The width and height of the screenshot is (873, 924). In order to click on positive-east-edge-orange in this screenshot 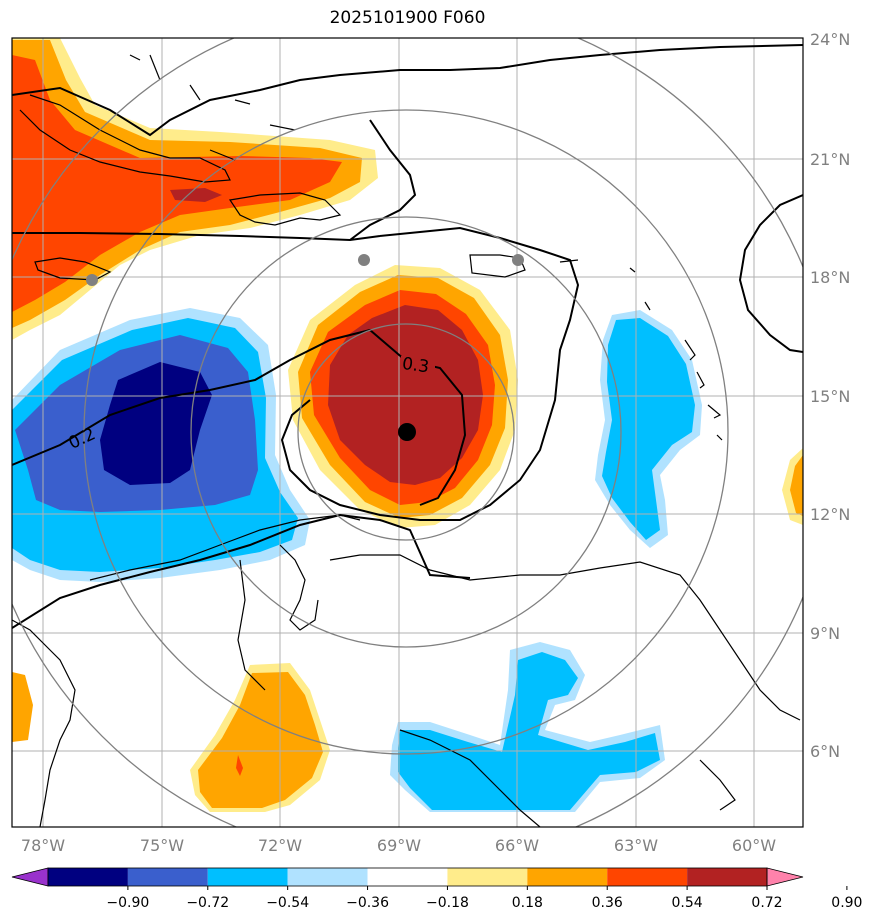, I will do `click(796, 485)`.